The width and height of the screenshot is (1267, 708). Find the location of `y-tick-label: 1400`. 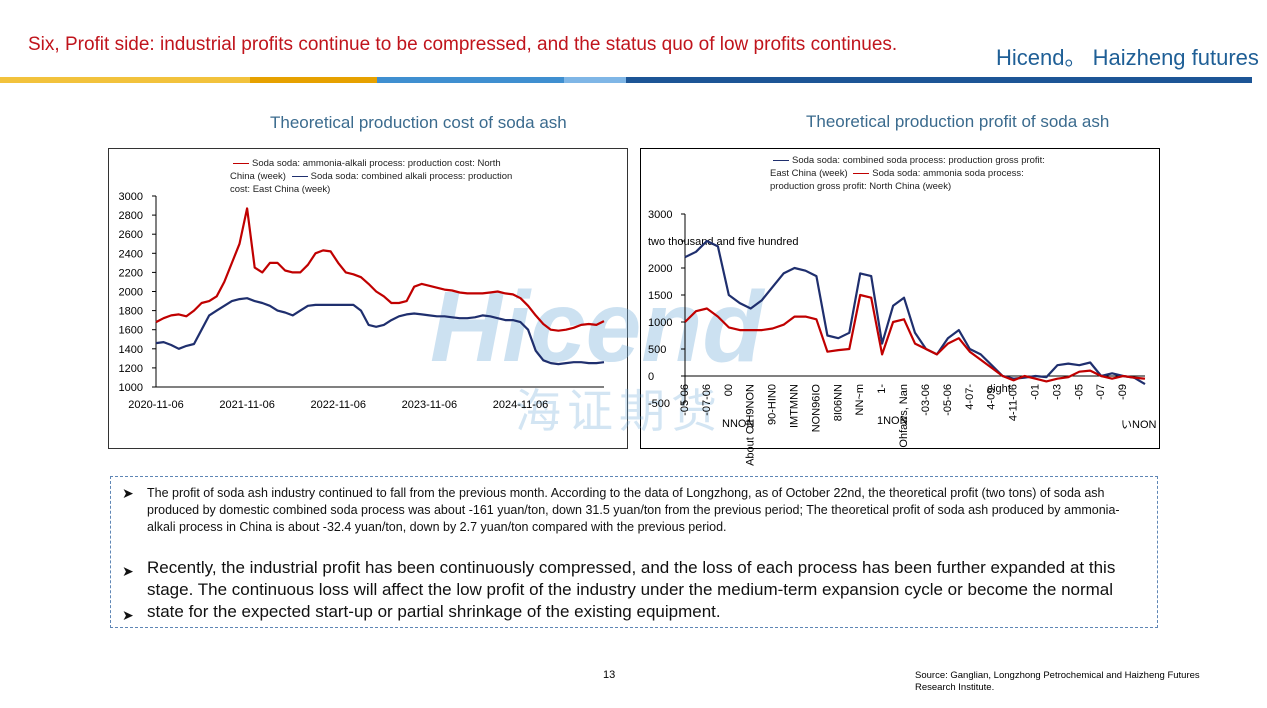

y-tick-label: 1400 is located at coordinates (131, 350).